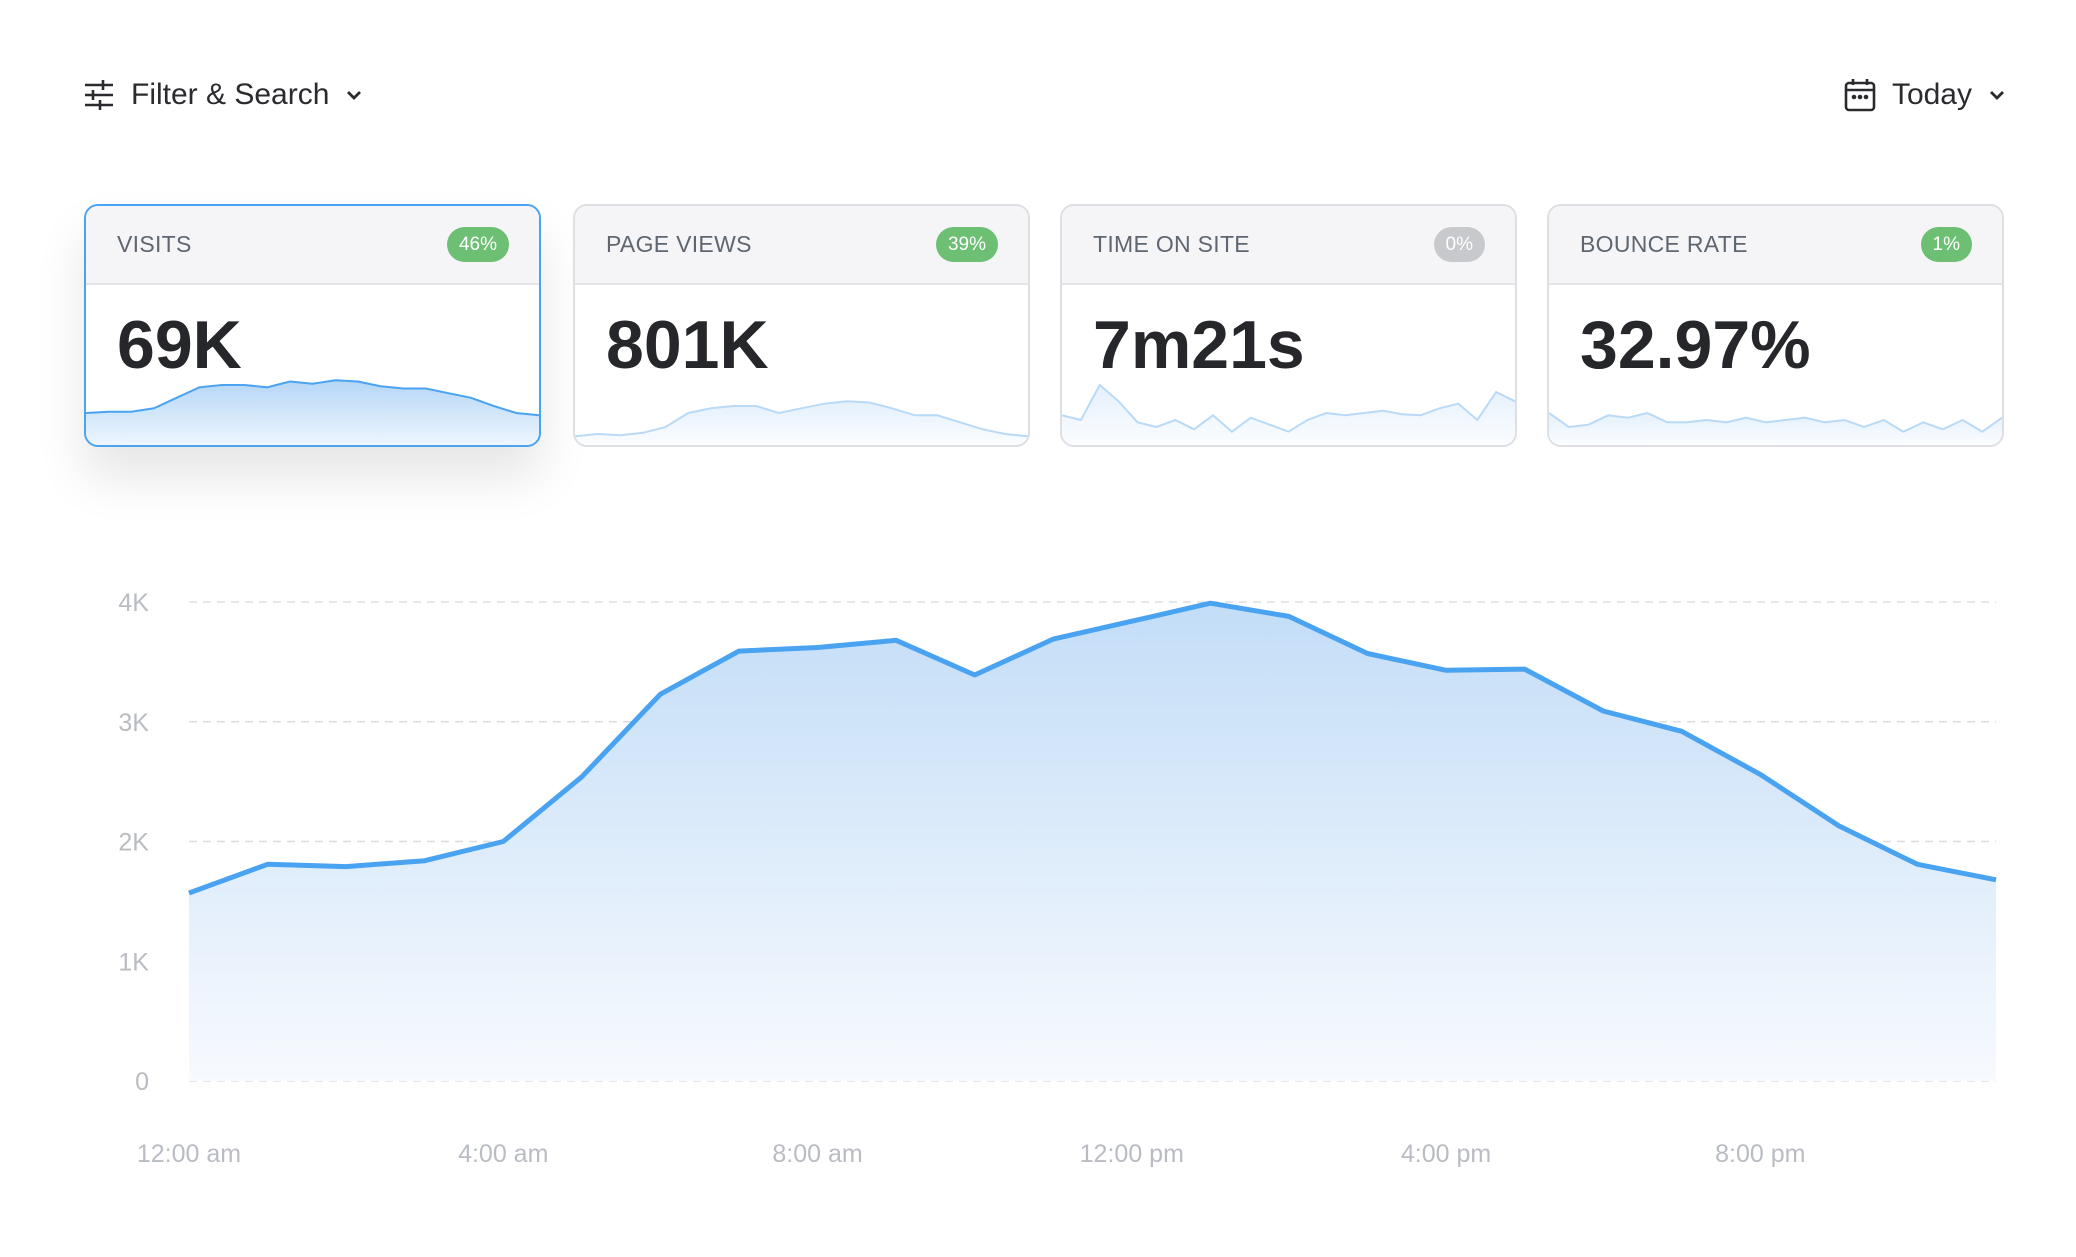  I want to click on metric-card: TIME ON SITE 0% 7m21s, so click(1288, 325).